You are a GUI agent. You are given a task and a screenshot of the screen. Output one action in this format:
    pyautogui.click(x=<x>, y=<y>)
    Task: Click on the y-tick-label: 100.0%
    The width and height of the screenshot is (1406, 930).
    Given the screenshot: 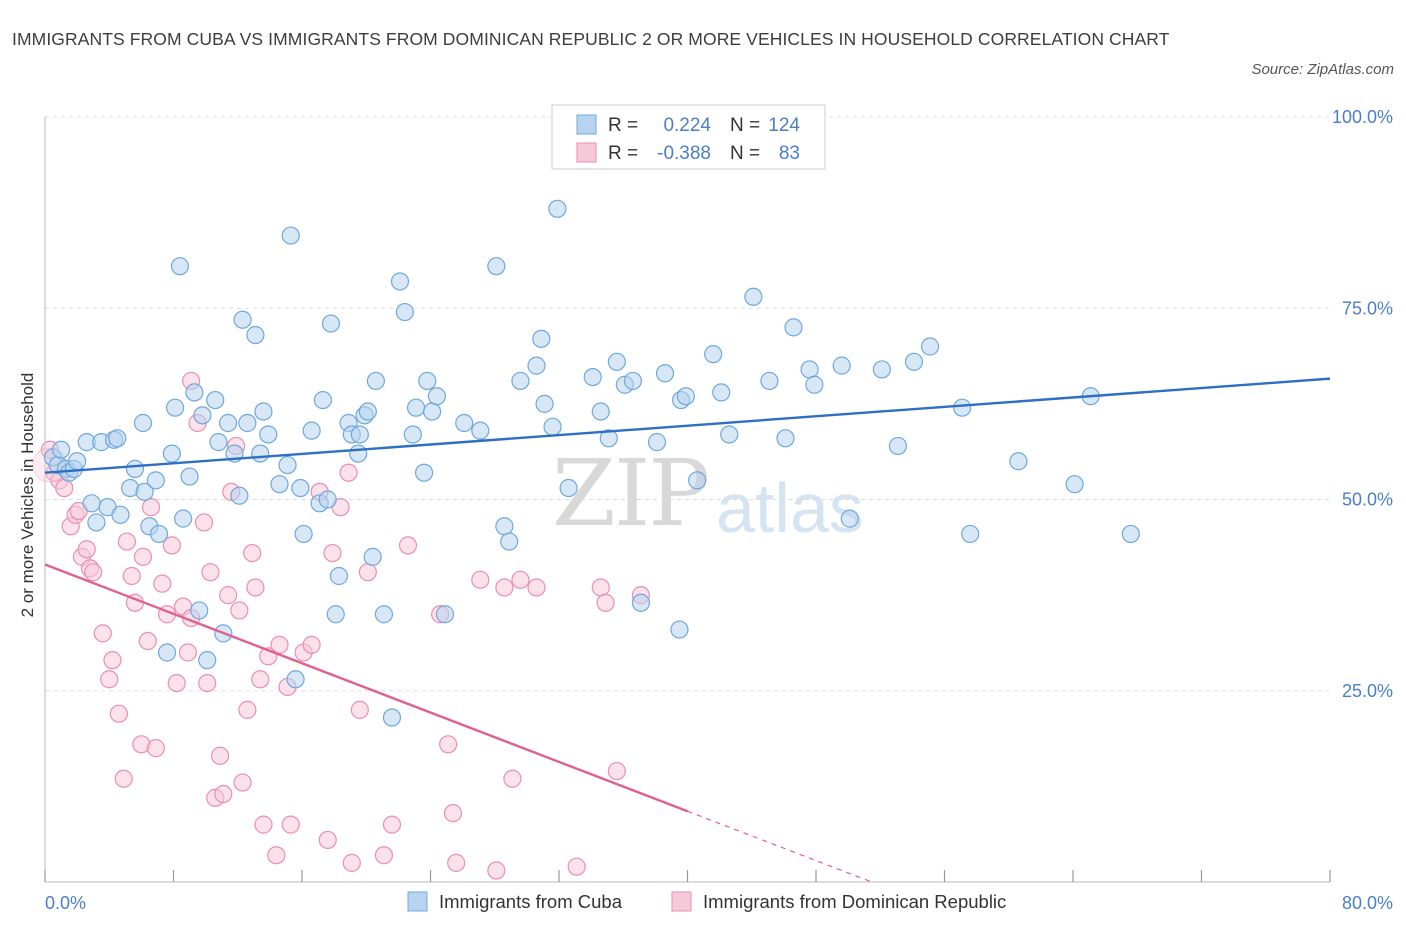 What is the action you would take?
    pyautogui.click(x=1362, y=117)
    